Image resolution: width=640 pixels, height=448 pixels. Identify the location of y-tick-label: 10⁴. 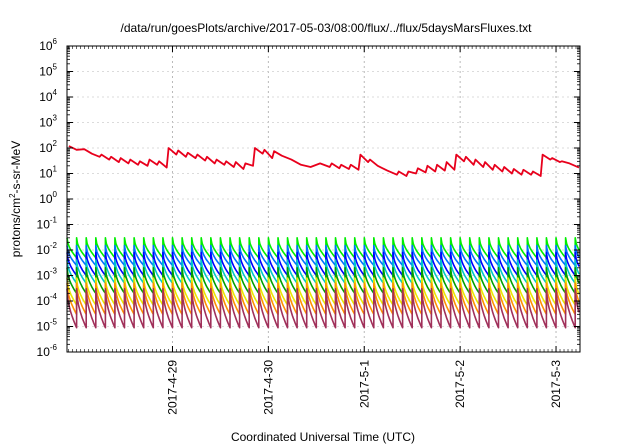
(48, 96).